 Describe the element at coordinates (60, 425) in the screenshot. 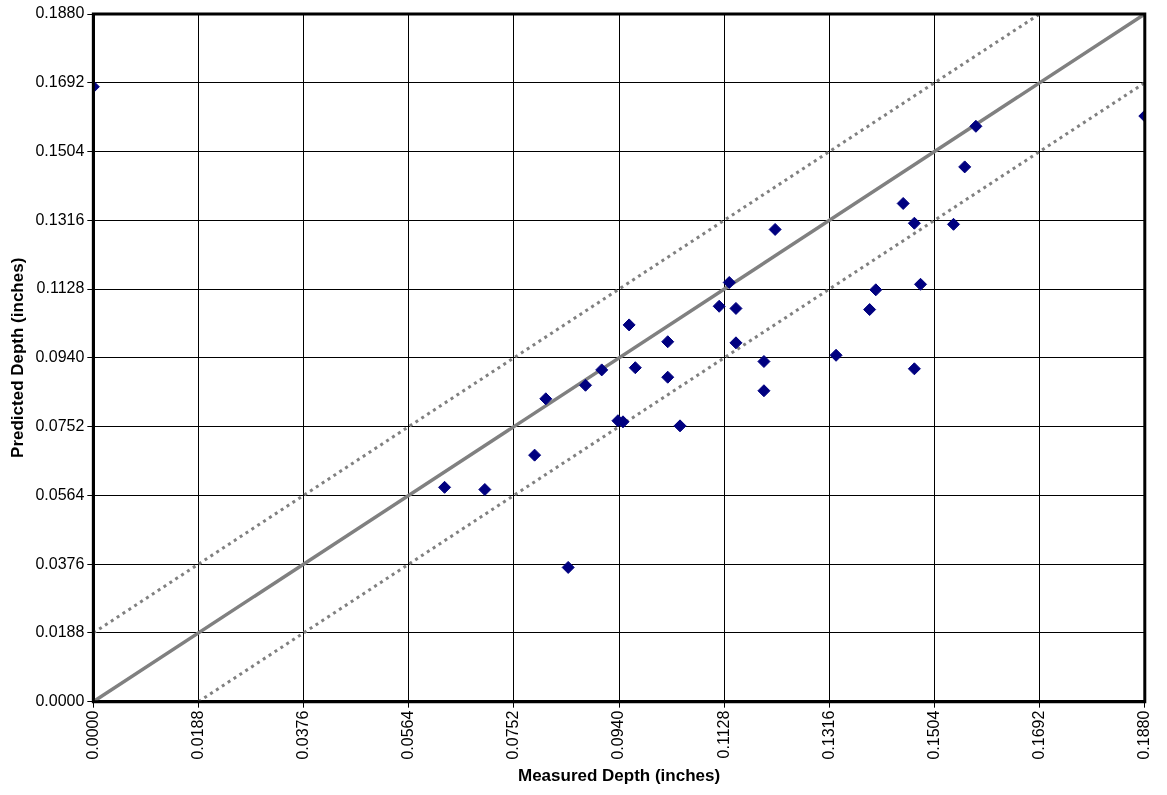

I see `y-tick-label: 0.0752` at that location.